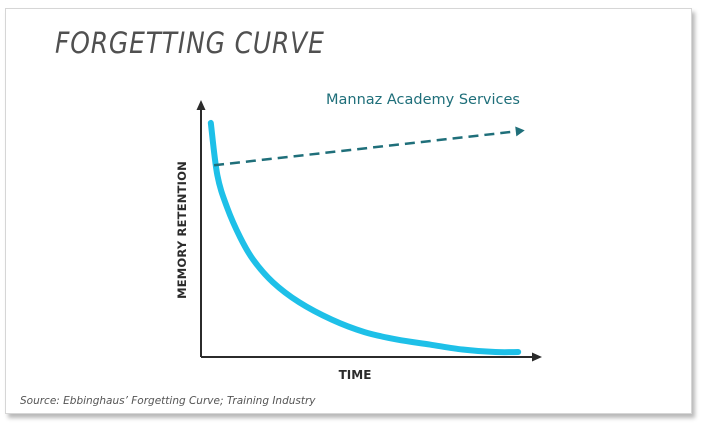  Describe the element at coordinates (190, 43) in the screenshot. I see `chart-title: FORGETTING CURVE` at that location.